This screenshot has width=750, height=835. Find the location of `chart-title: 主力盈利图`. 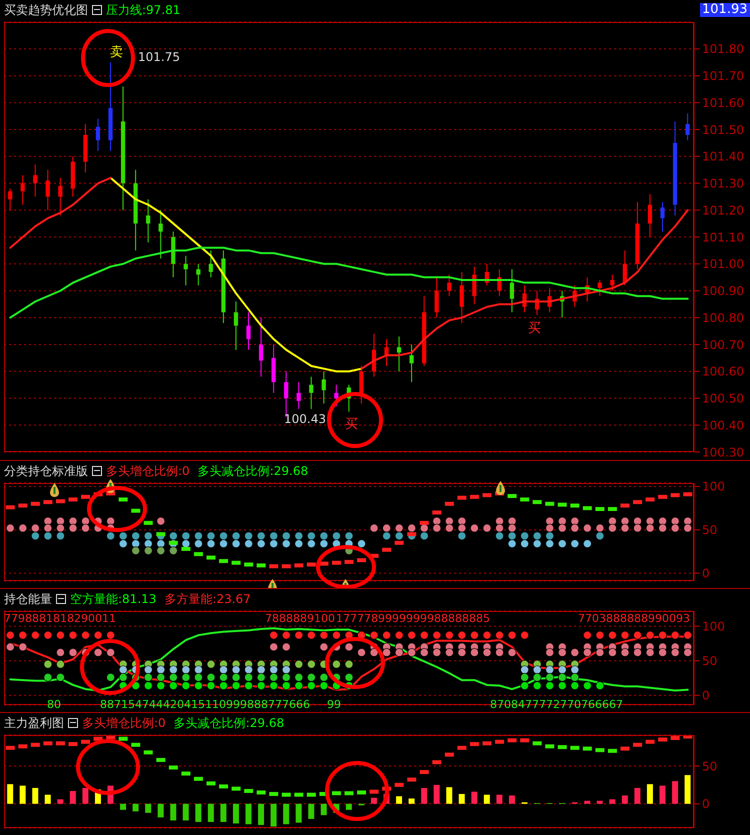

chart-title: 主力盈利图 is located at coordinates (34, 723).